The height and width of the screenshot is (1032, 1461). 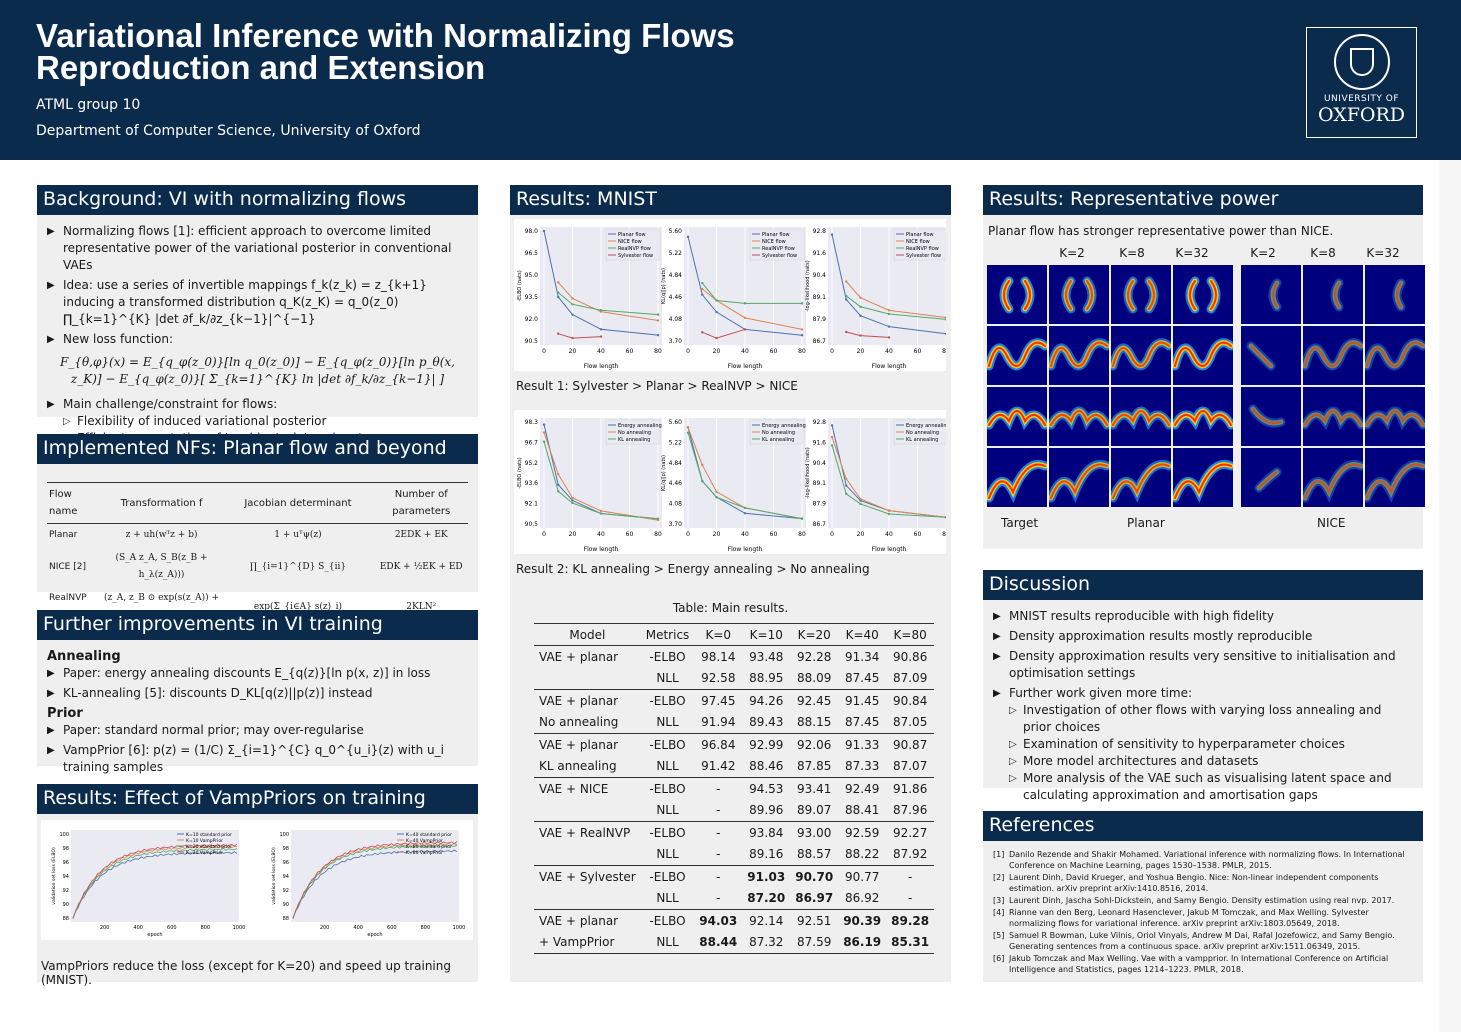 I want to click on model-cell: VAE + NICE, so click(x=587, y=788).